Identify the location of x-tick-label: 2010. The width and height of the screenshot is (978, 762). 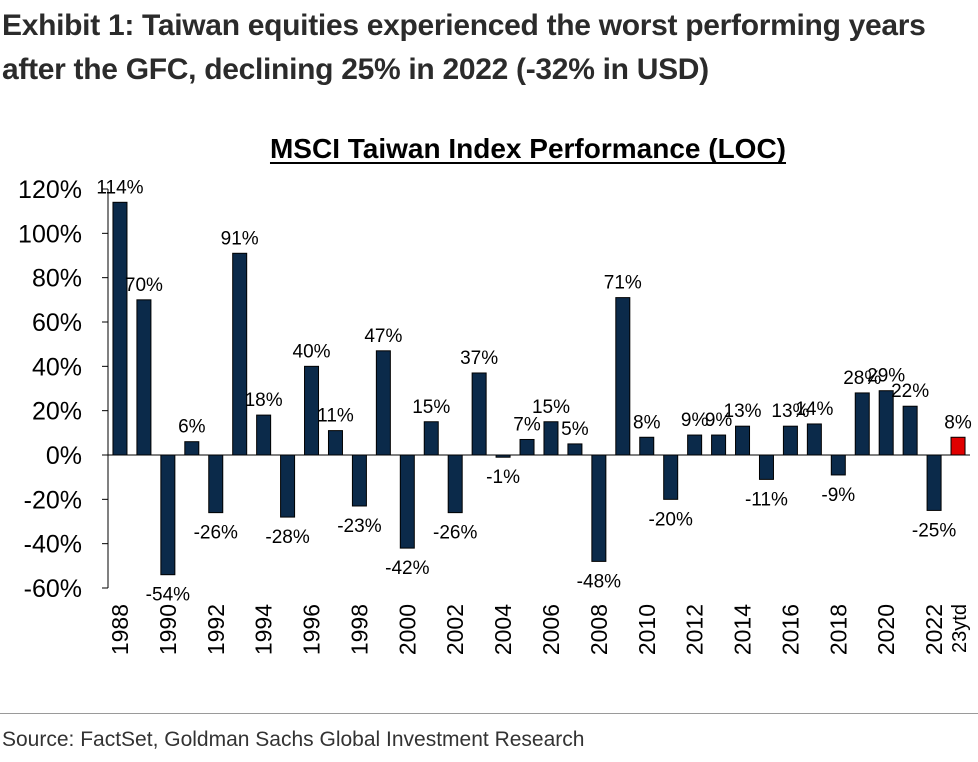
(647, 629).